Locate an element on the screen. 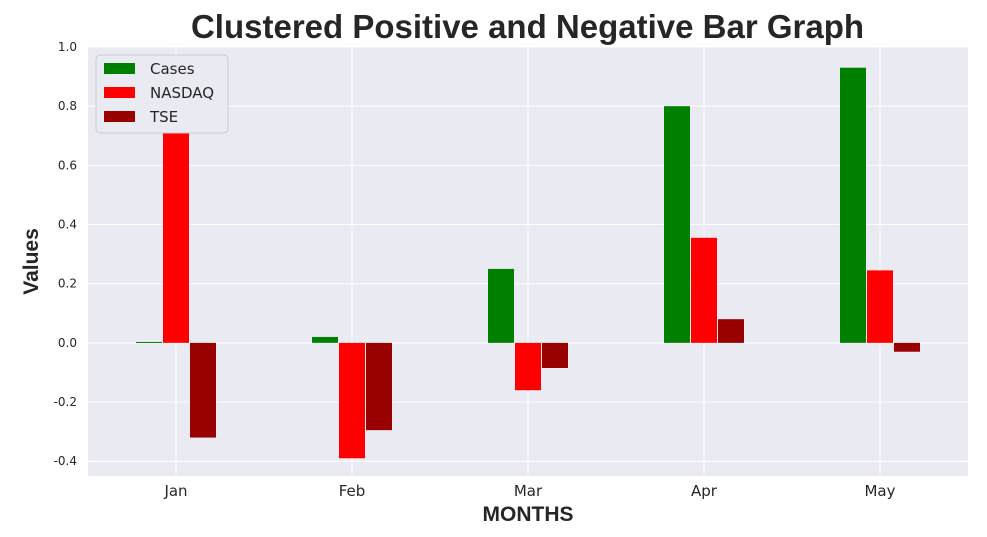 This screenshot has height=537, width=987. y-tick-label: -0.2 is located at coordinates (65, 402).